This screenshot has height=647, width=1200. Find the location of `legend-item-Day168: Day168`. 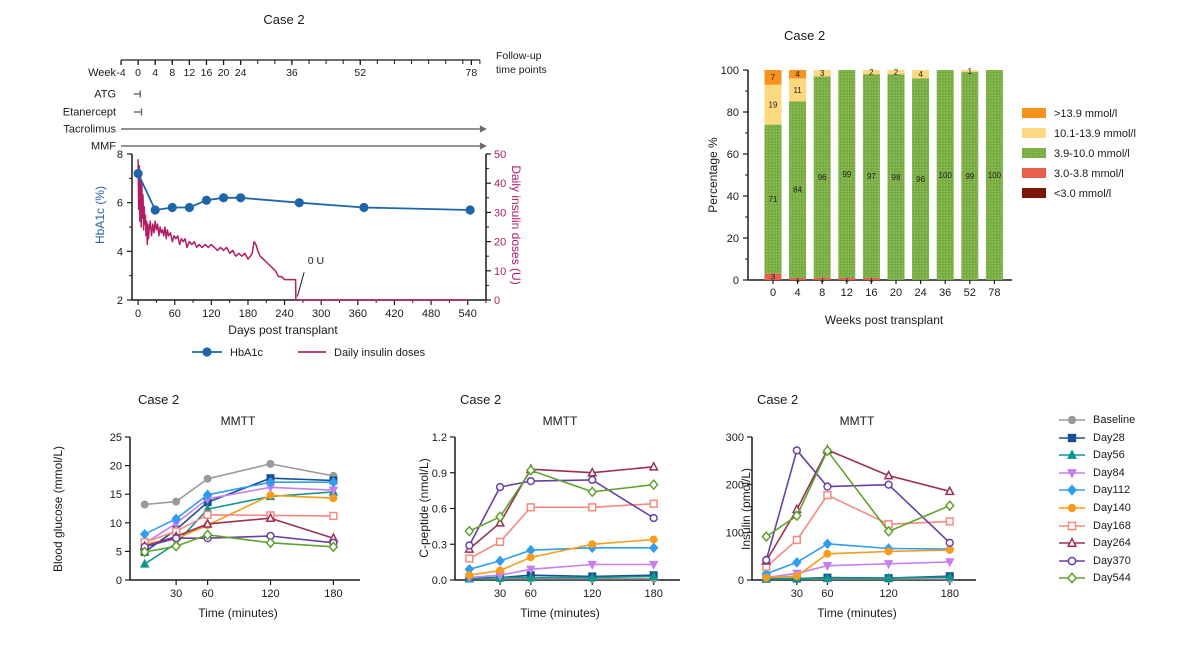

legend-item-Day168: Day168 is located at coordinates (1096, 526).